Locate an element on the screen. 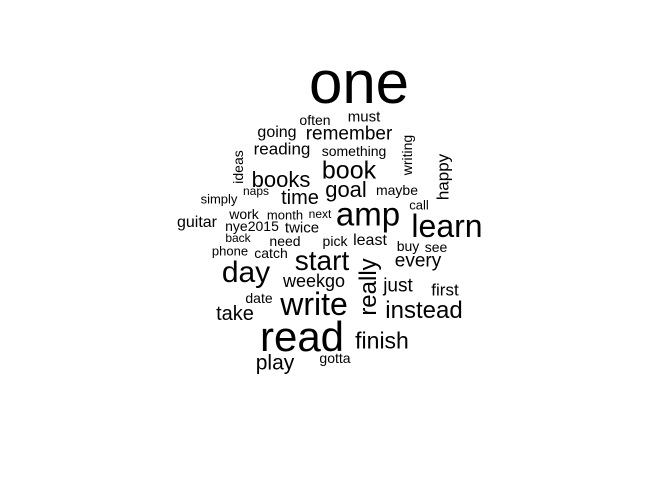 The height and width of the screenshot is (480, 672). word: learn is located at coordinates (447, 226).